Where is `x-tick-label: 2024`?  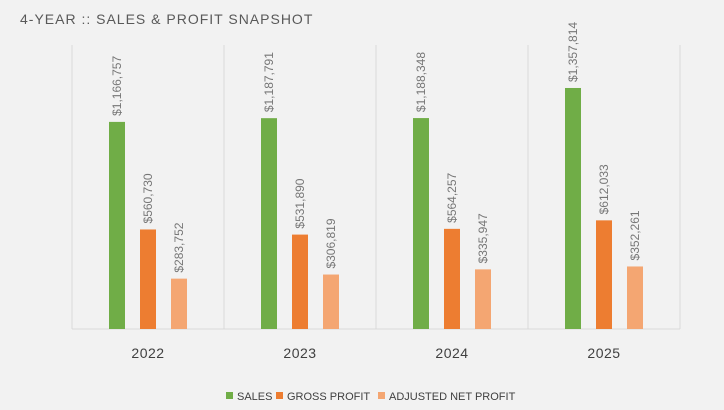 x-tick-label: 2024 is located at coordinates (451, 353).